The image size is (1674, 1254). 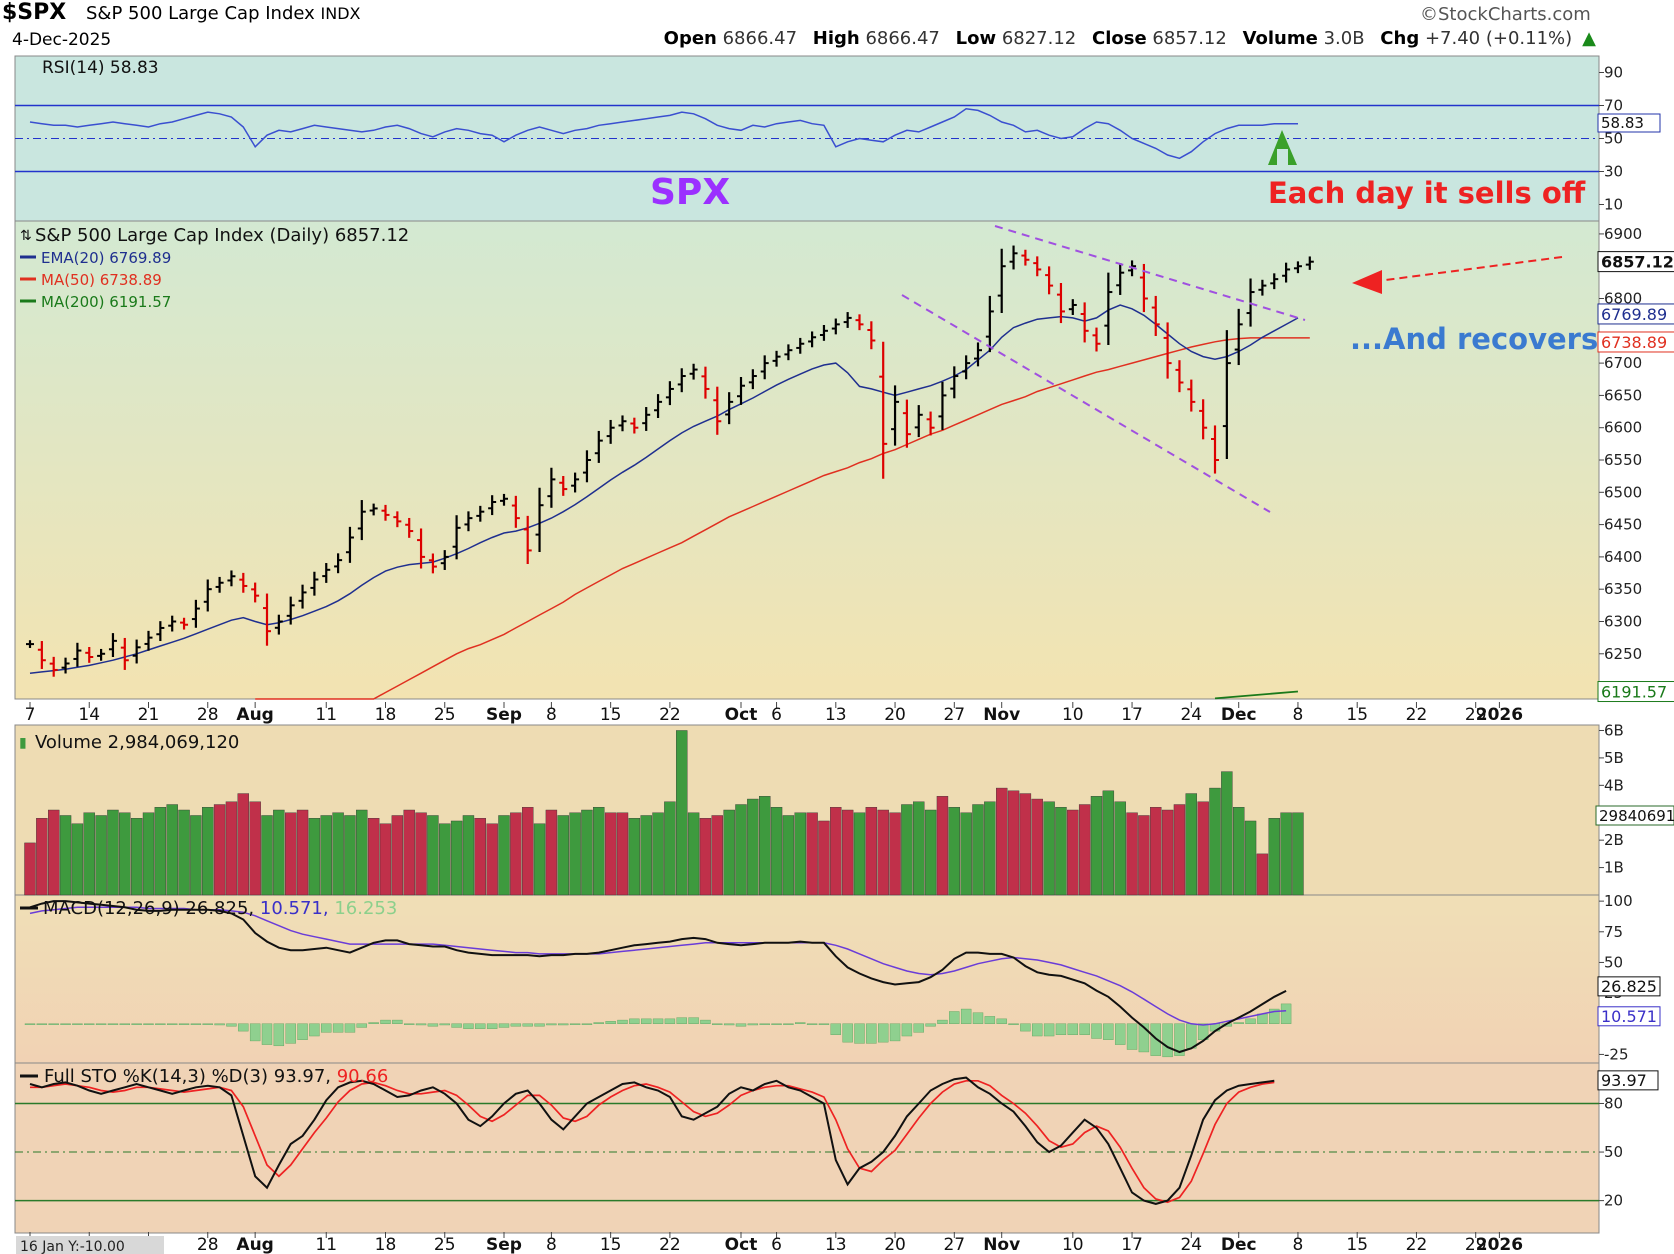 I want to click on arrow-shaft, so click(x=1470, y=269).